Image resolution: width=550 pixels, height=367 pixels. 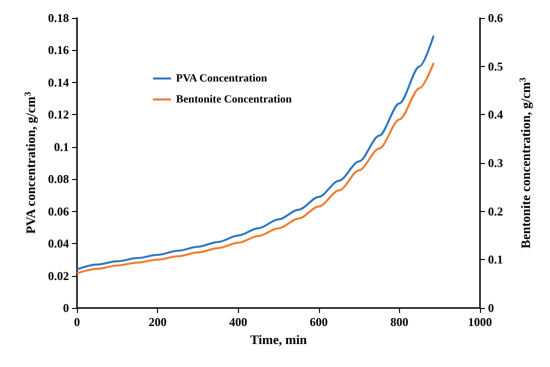 I want to click on y-tick-label: 0.12, so click(x=58, y=115).